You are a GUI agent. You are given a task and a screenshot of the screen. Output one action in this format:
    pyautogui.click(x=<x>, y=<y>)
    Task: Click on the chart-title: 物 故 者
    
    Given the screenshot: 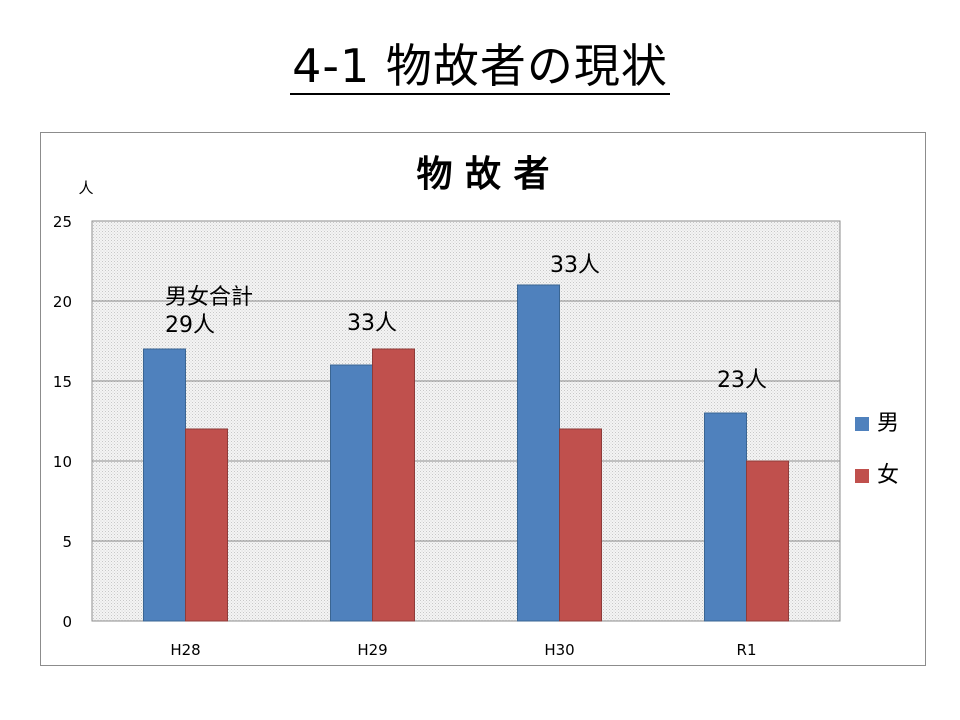 What is the action you would take?
    pyautogui.click(x=482, y=174)
    